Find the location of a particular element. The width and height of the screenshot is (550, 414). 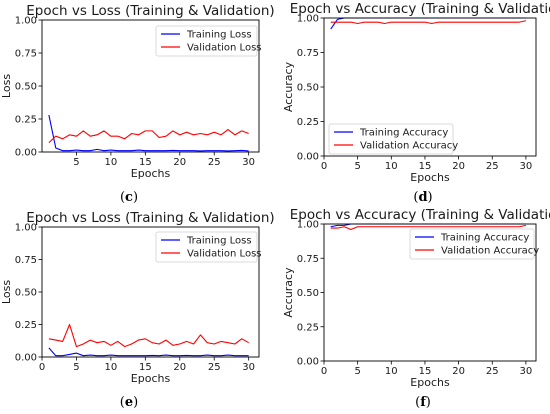

panel-caption: (e) is located at coordinates (129, 402).